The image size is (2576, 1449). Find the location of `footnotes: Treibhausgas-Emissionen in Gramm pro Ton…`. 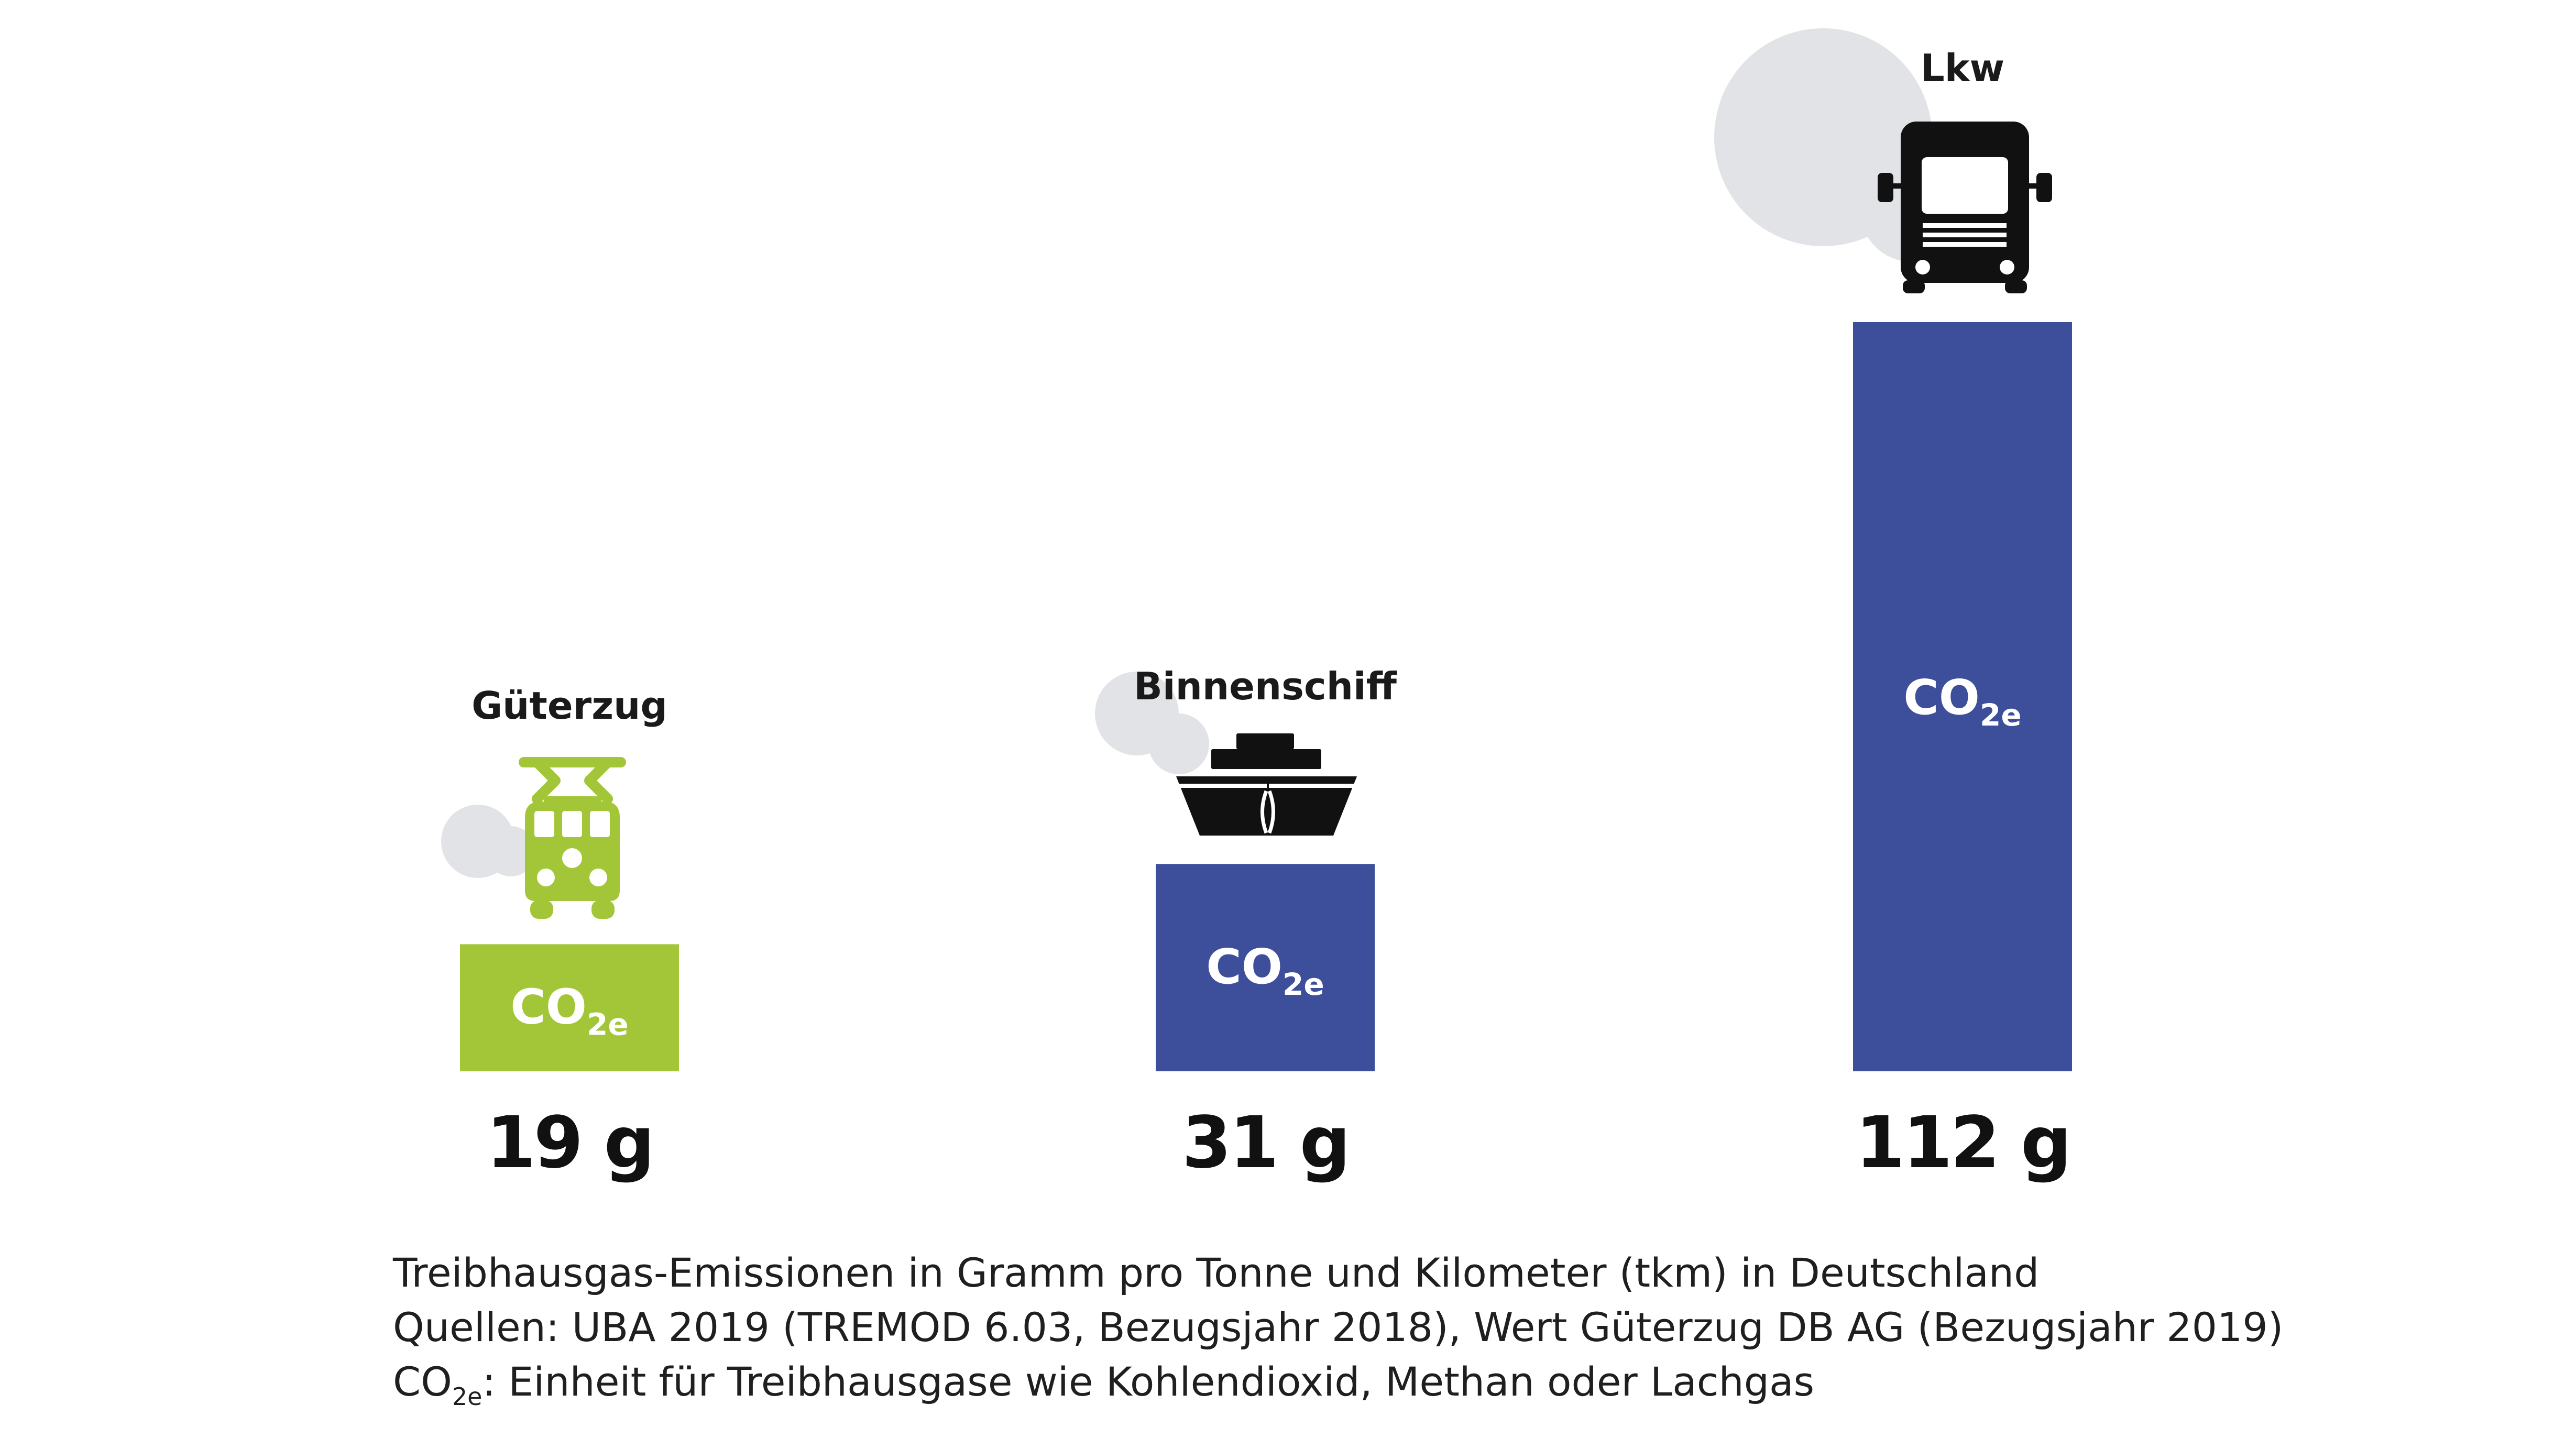

footnotes: Treibhausgas-Emissionen in Gramm pro Ton… is located at coordinates (1467, 1327).